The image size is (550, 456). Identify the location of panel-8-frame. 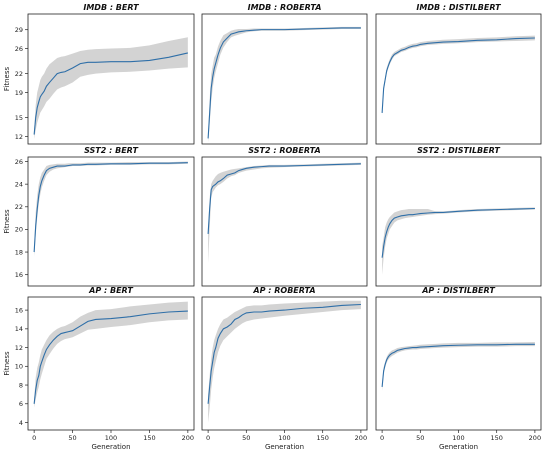
(284, 363).